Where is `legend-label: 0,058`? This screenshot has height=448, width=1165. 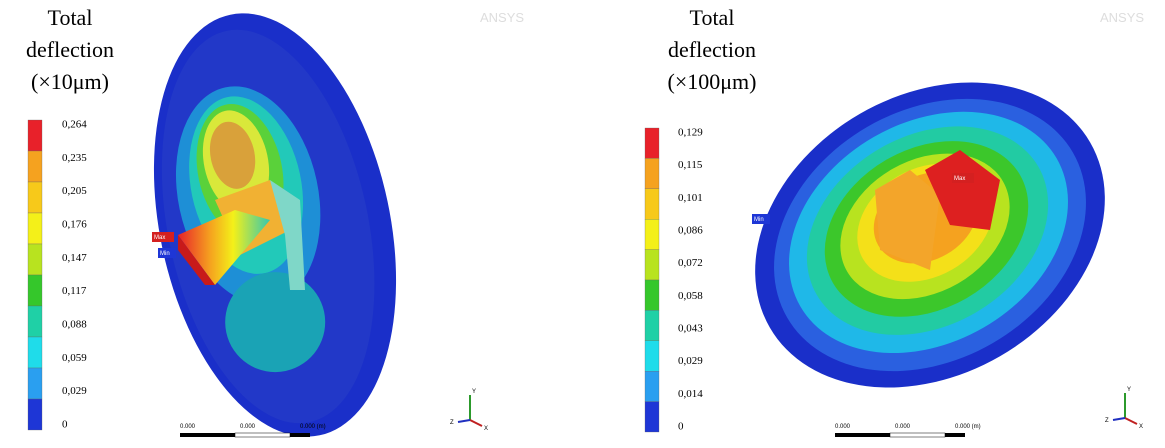
legend-label: 0,058 is located at coordinates (690, 296).